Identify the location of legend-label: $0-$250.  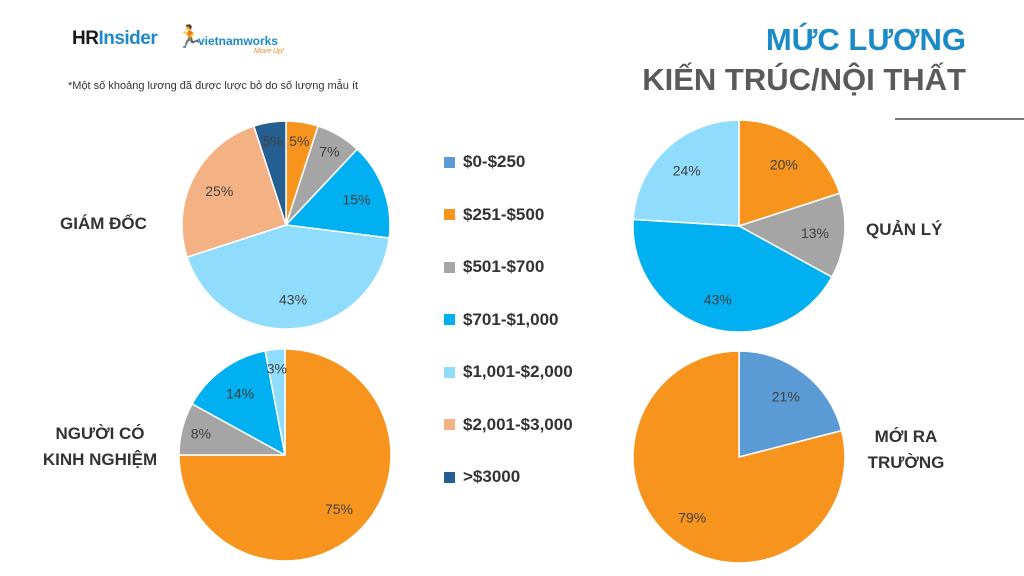
(494, 161).